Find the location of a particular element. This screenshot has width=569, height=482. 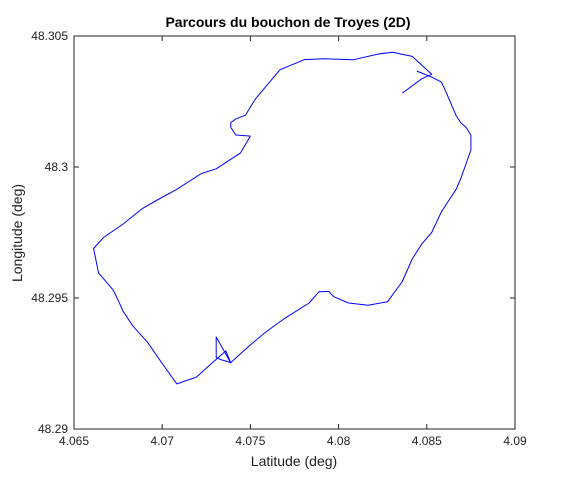

x-tick-label: 4.07 is located at coordinates (163, 441).